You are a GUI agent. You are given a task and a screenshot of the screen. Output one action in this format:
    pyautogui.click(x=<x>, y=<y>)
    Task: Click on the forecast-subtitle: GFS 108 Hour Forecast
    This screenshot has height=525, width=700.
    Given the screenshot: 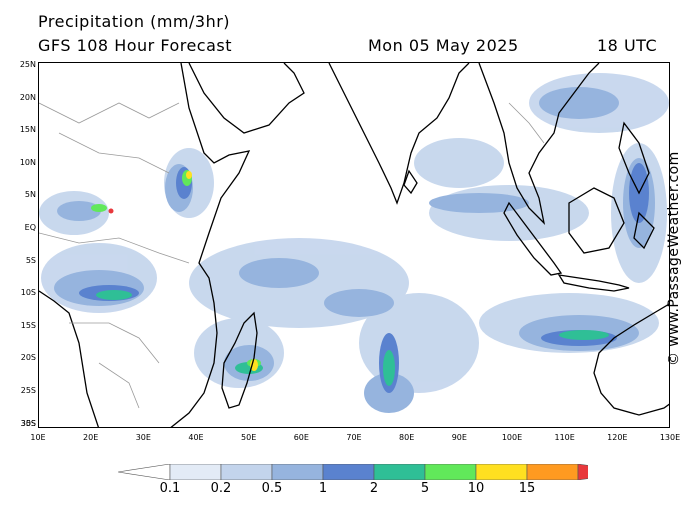 What is the action you would take?
    pyautogui.click(x=135, y=45)
    